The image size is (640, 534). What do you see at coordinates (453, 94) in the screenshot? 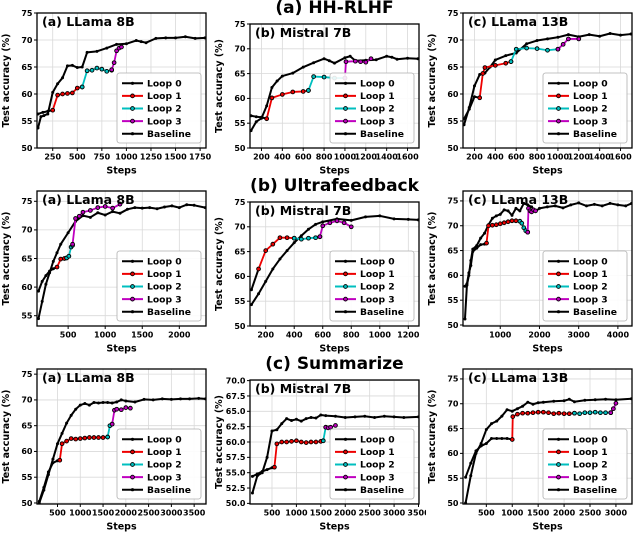
I see `y-tick-label: 60` at bounding box center [453, 94].